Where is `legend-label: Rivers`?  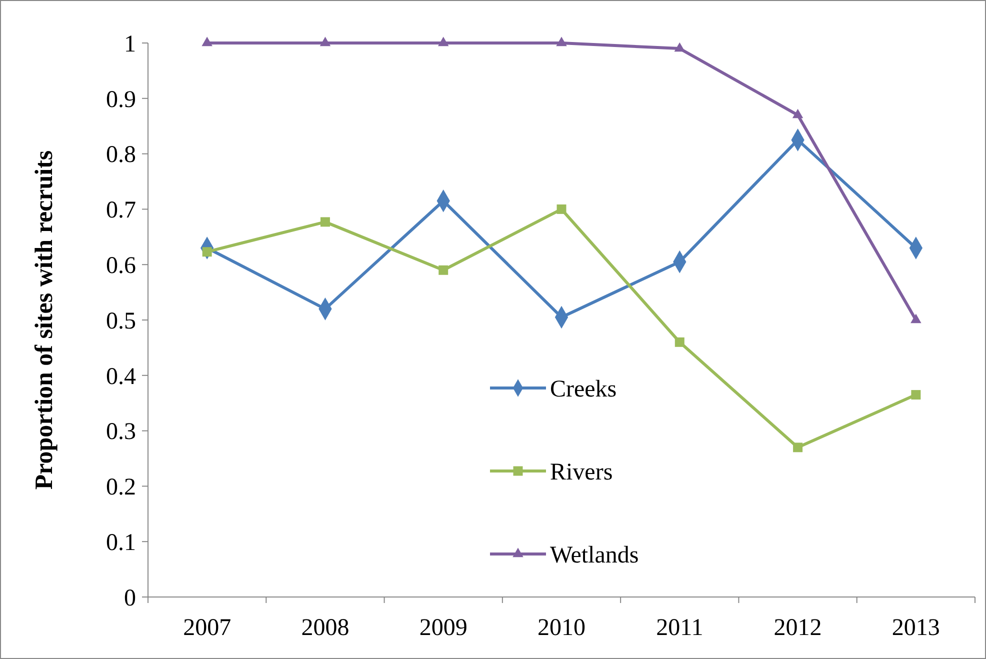 legend-label: Rivers is located at coordinates (581, 472).